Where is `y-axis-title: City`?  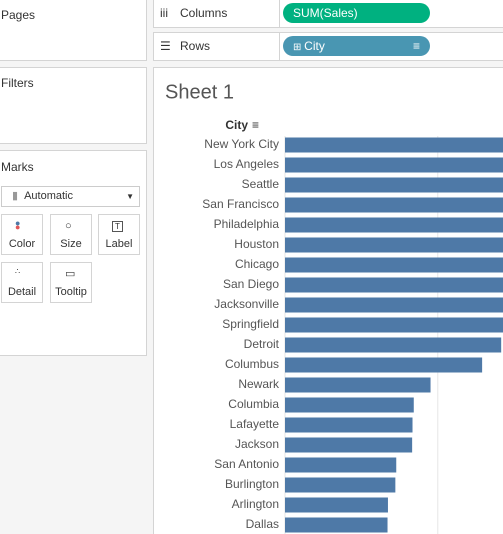
y-axis-title: City is located at coordinates (236, 125).